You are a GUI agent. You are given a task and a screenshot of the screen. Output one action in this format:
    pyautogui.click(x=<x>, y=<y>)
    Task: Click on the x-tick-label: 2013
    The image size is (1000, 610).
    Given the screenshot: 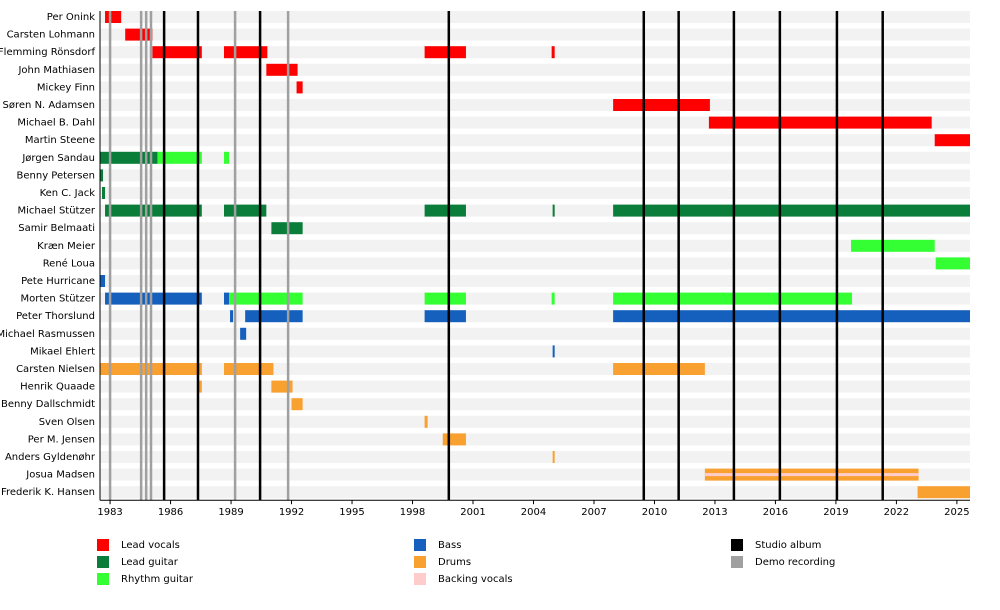 What is the action you would take?
    pyautogui.click(x=714, y=512)
    